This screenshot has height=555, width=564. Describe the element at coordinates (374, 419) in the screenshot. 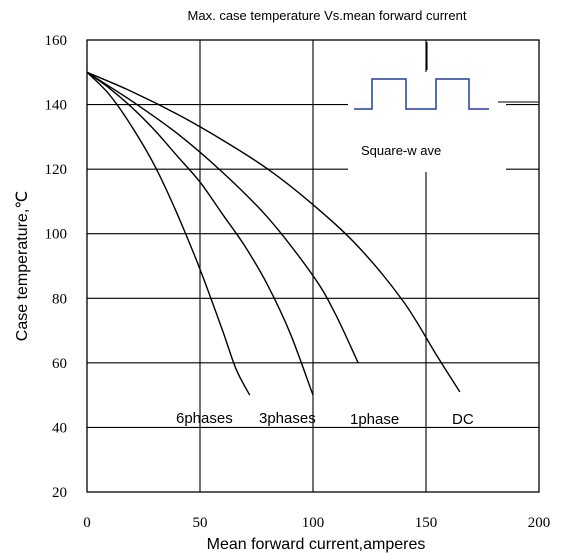

I see `series-label-1phase: 1phase` at that location.